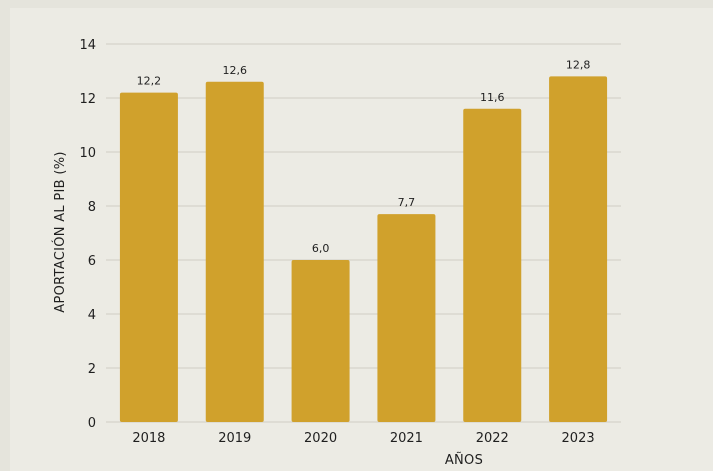  Describe the element at coordinates (320, 341) in the screenshot. I see `bar-2020` at that location.